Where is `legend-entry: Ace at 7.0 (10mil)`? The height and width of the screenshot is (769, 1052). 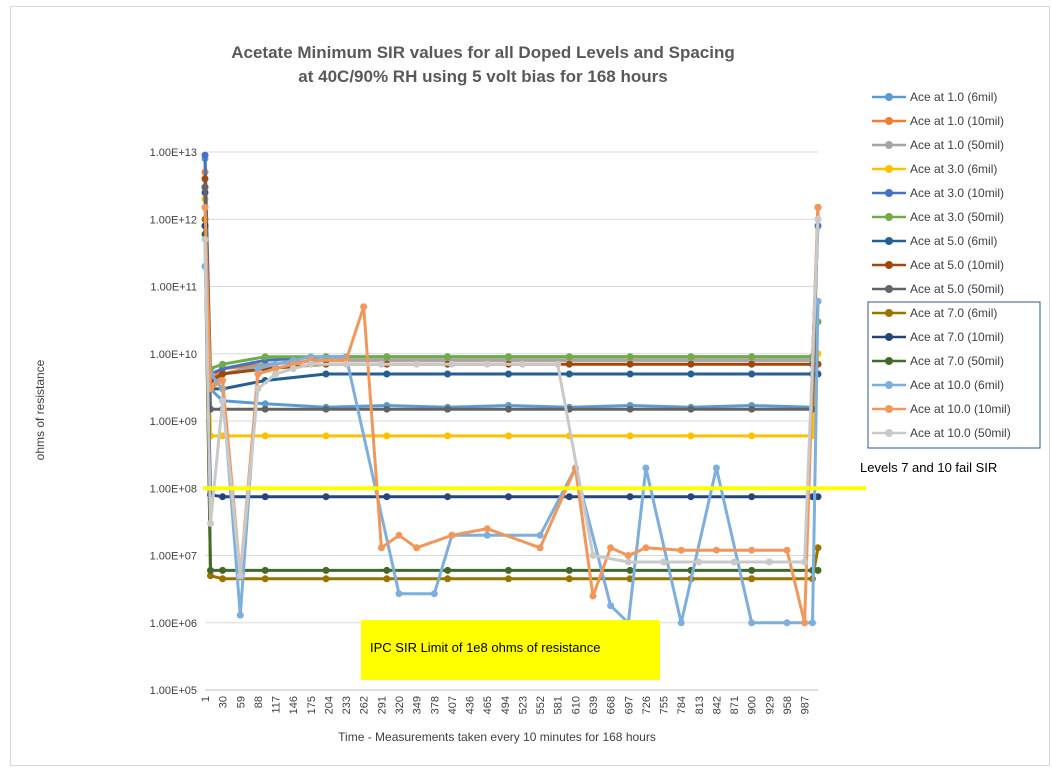 legend-entry: Ace at 7.0 (10mil) is located at coordinates (938, 337).